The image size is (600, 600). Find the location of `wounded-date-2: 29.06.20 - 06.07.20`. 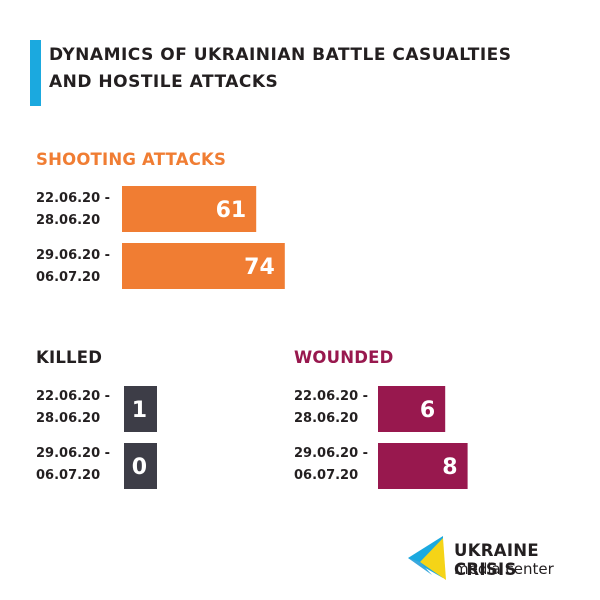

wounded-date-2: 29.06.20 - 06.07.20 is located at coordinates (331, 464).